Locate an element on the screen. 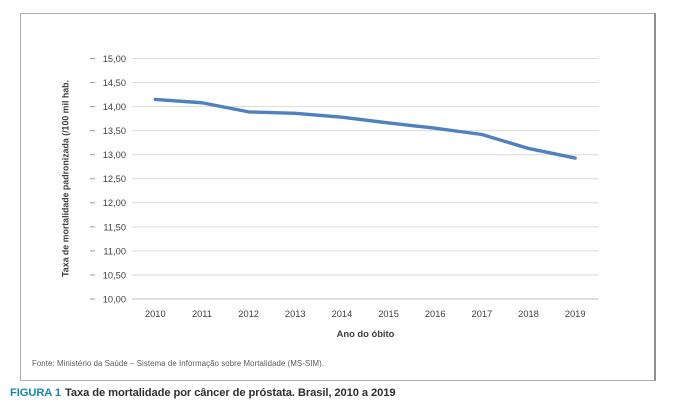 Image resolution: width=680 pixels, height=408 pixels. y-tick-label: 10,00 is located at coordinates (114, 299).